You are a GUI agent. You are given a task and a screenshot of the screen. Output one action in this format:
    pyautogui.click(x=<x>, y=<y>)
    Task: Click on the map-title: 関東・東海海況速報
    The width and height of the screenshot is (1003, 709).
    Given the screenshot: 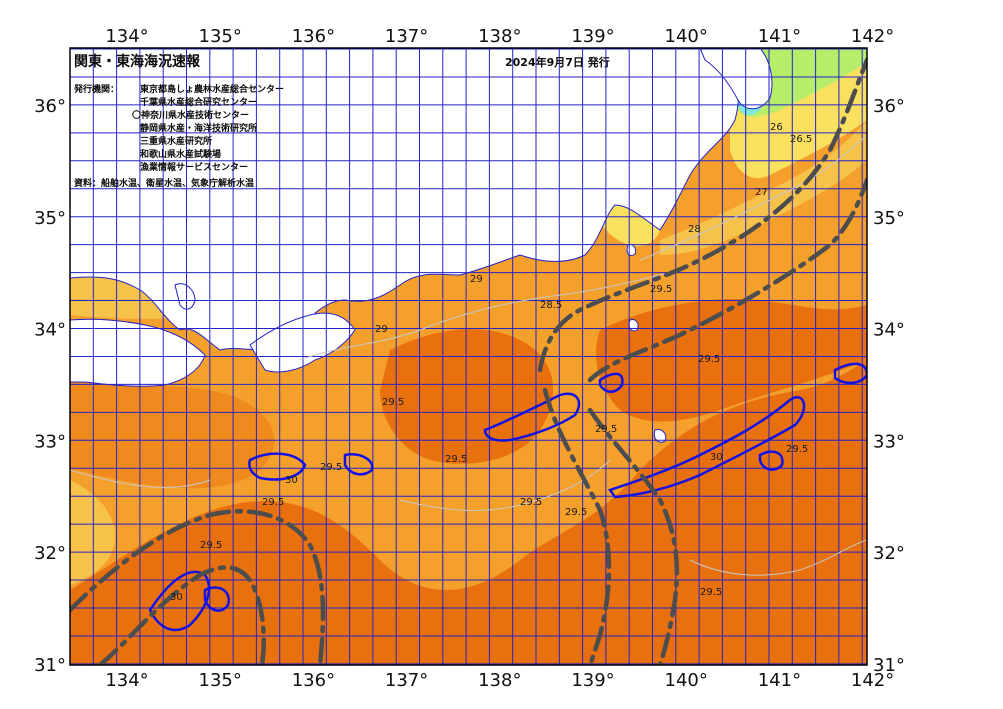 What is the action you would take?
    pyautogui.click(x=137, y=61)
    